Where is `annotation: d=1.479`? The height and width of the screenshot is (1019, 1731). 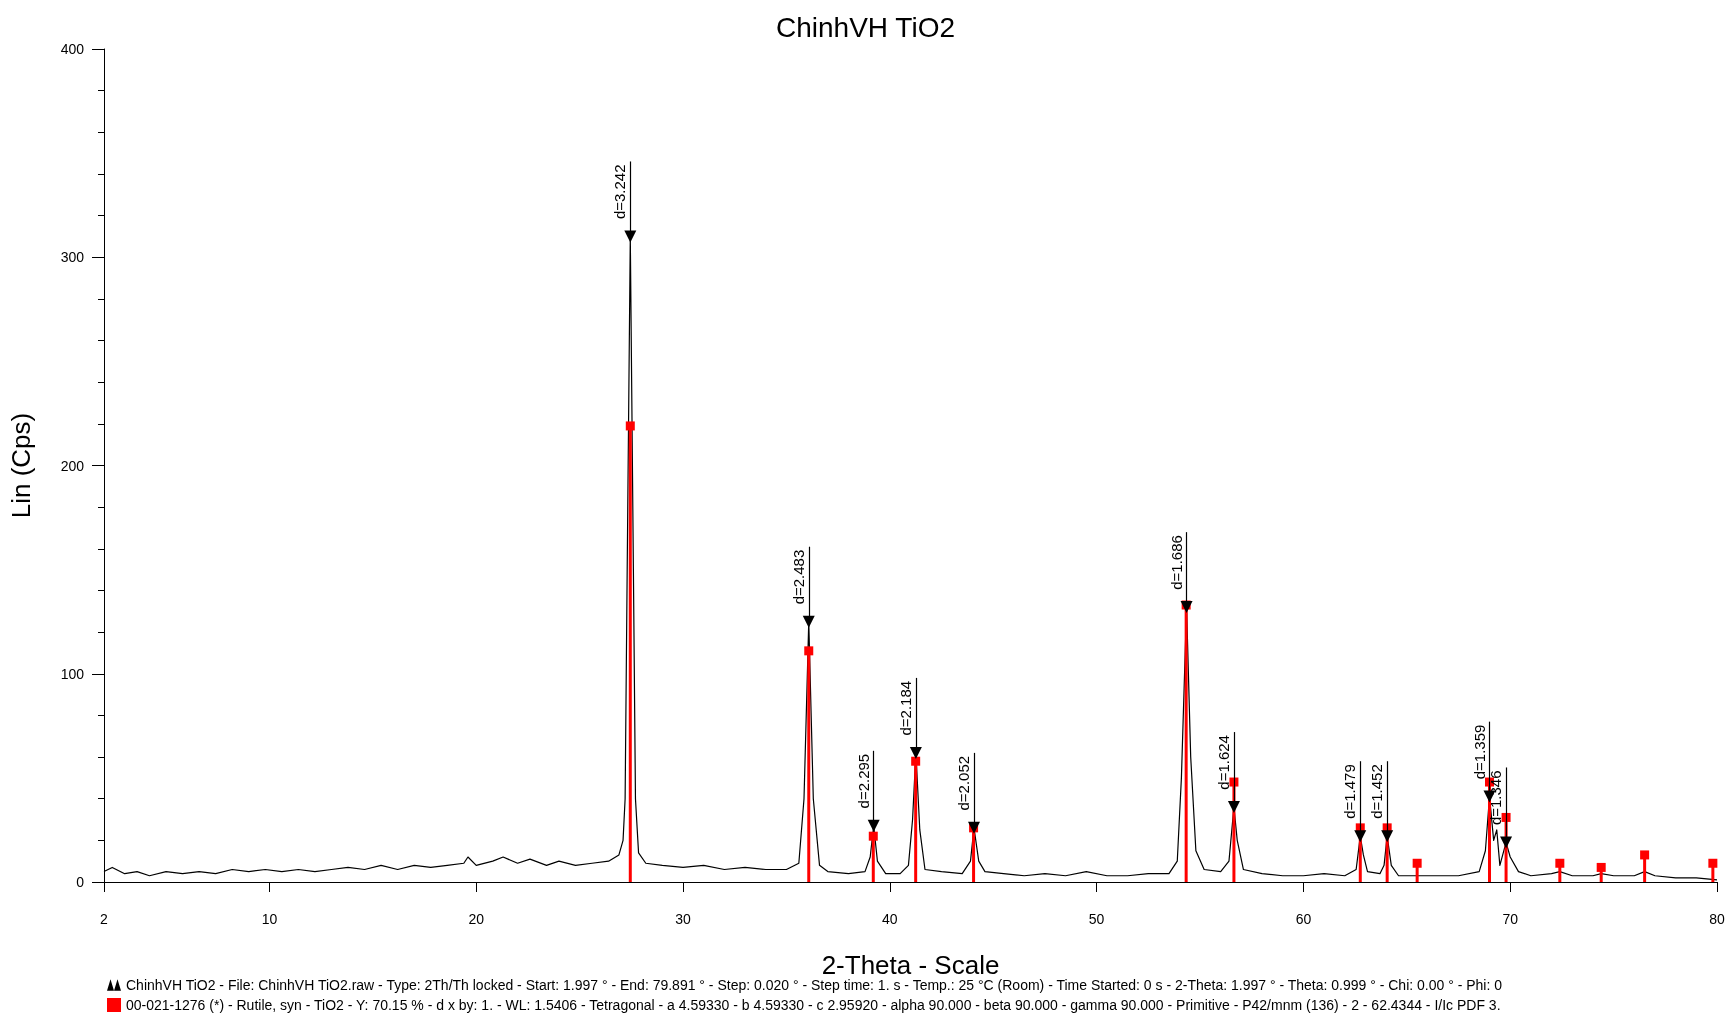
annotation: d=1.479 is located at coordinates (1350, 791).